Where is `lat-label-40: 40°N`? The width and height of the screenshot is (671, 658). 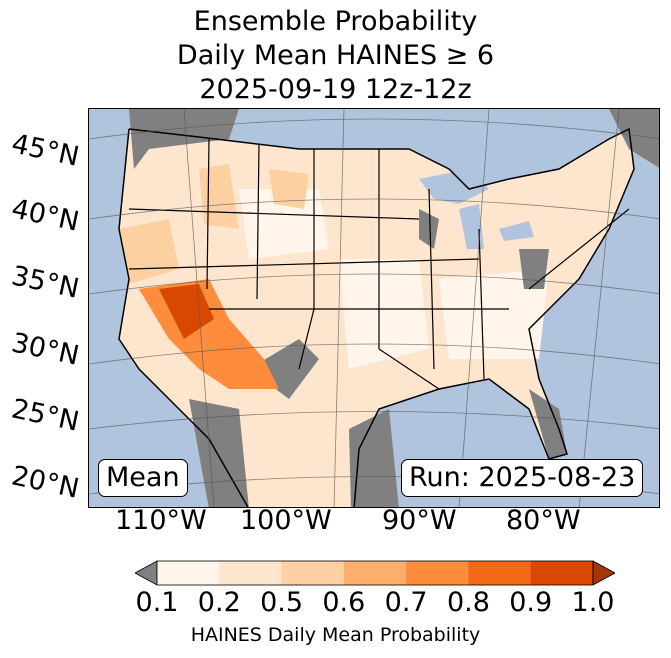 lat-label-40: 40°N is located at coordinates (45, 215).